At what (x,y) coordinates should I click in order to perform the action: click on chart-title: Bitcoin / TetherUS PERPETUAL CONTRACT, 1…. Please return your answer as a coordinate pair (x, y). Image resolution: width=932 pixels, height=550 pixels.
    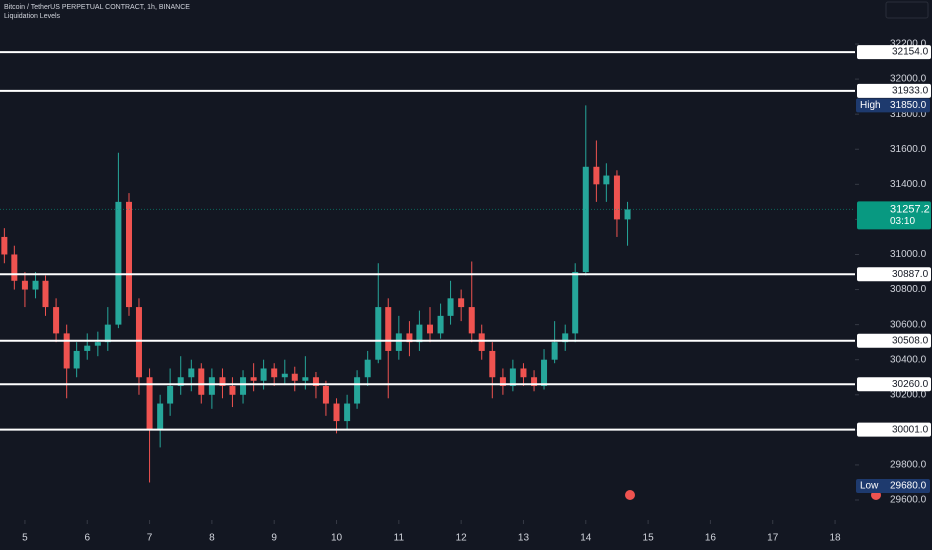
    Looking at the image, I should click on (97, 7).